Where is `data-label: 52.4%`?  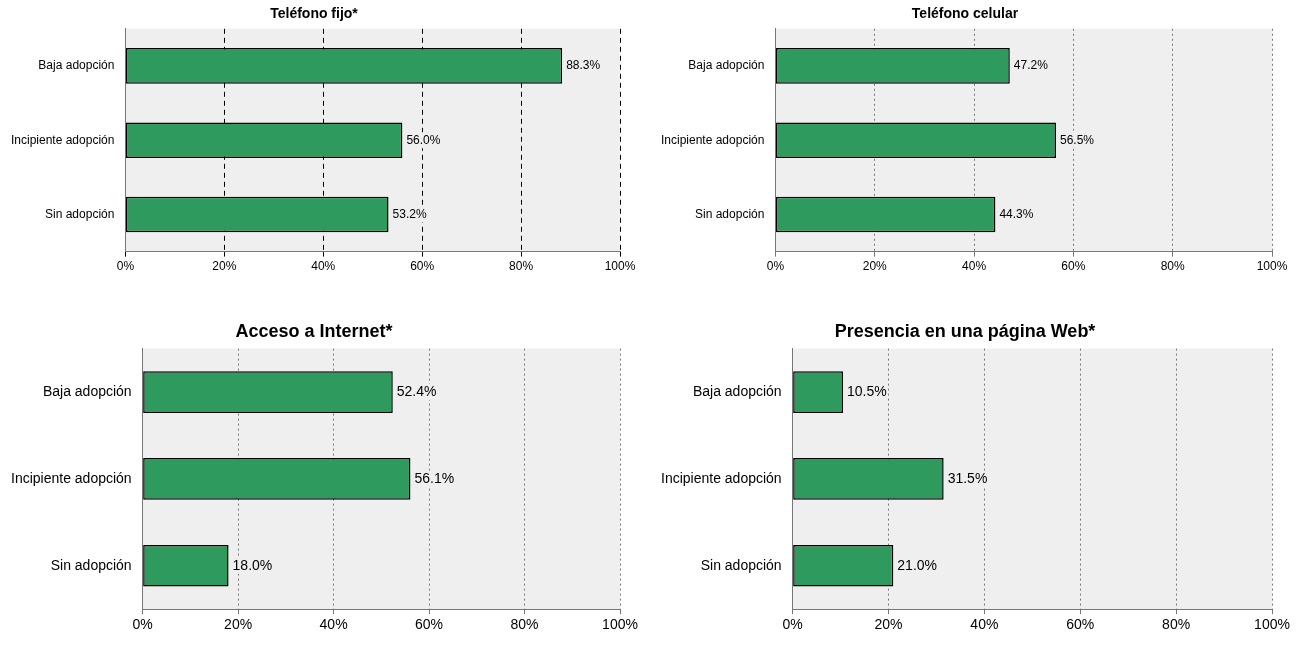 data-label: 52.4% is located at coordinates (416, 390).